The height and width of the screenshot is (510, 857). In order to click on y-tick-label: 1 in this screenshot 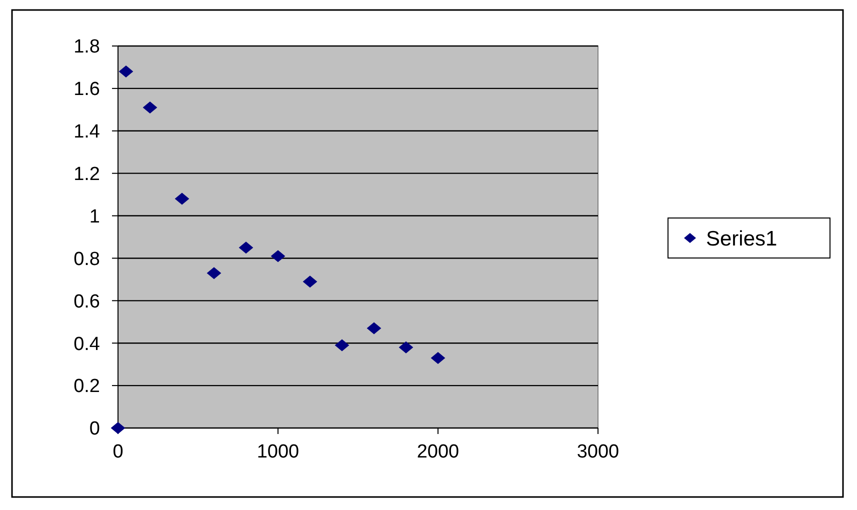, I will do `click(94, 217)`.